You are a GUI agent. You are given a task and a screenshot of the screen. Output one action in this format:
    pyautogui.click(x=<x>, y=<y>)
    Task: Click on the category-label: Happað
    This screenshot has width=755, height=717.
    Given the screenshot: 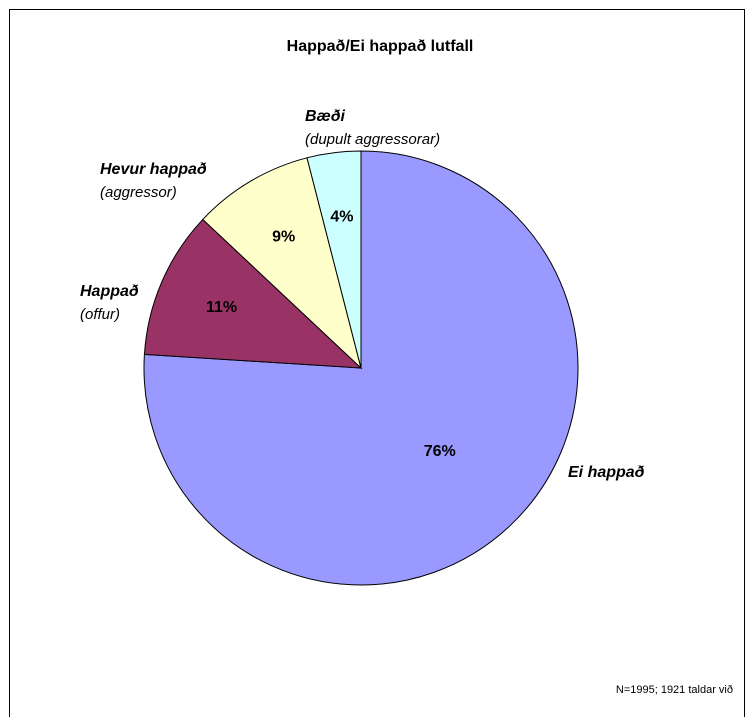 What is the action you would take?
    pyautogui.click(x=109, y=291)
    